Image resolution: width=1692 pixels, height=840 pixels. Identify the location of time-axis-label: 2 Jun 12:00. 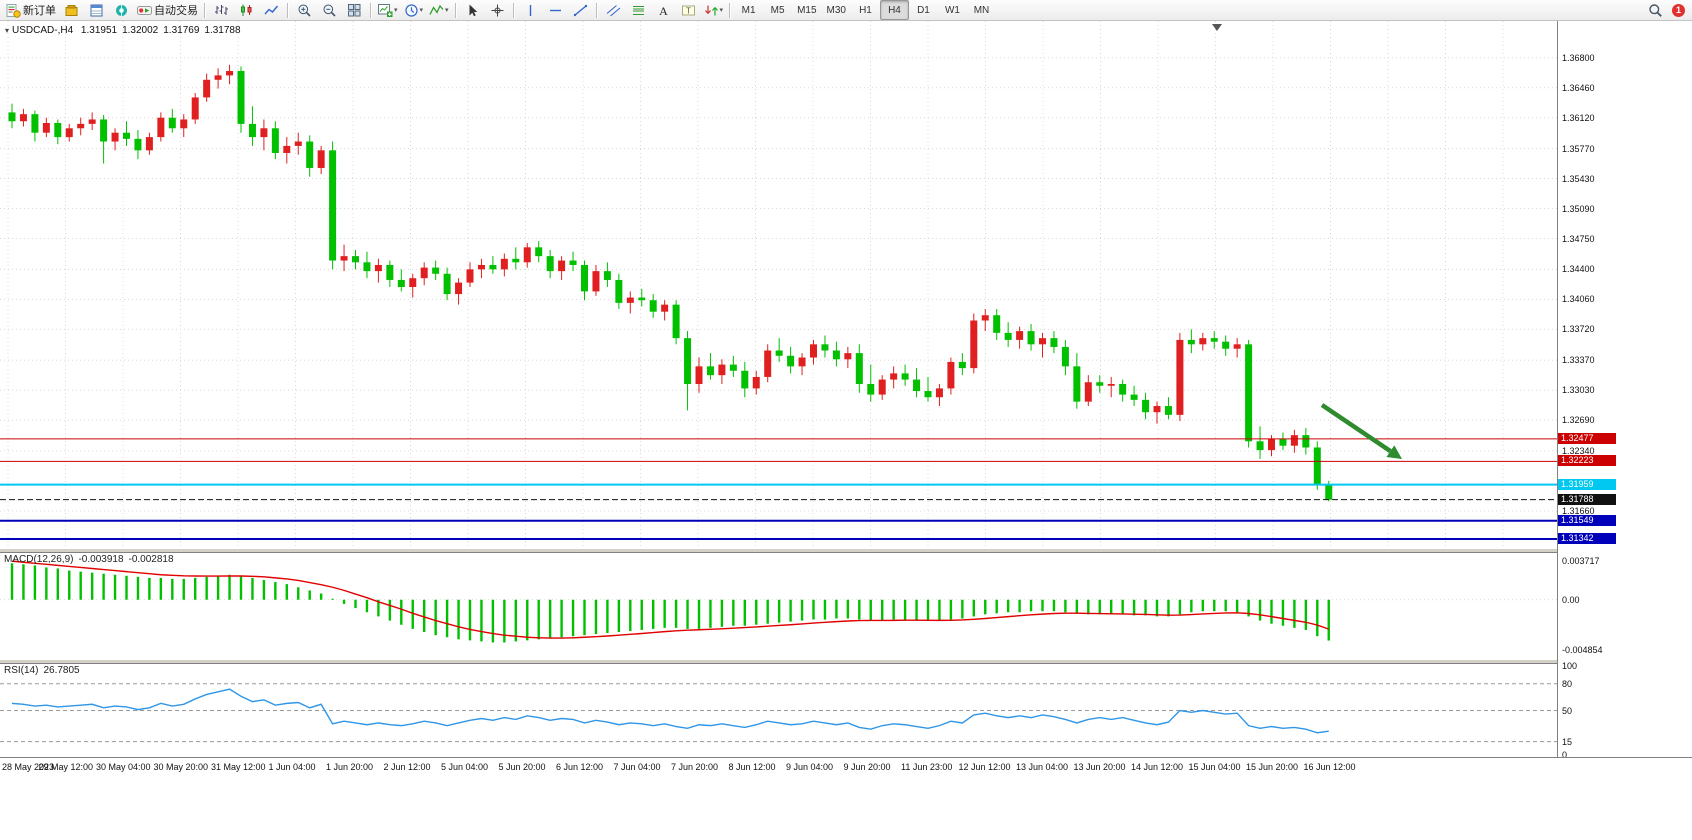
(407, 767).